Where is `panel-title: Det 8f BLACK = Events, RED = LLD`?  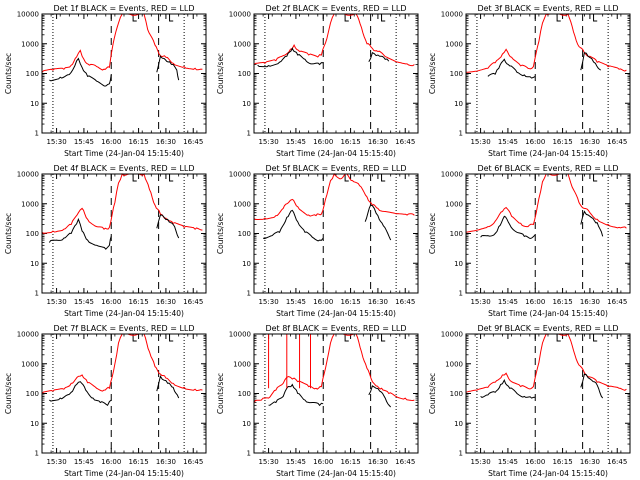 panel-title: Det 8f BLACK = Events, RED = LLD is located at coordinates (335, 328).